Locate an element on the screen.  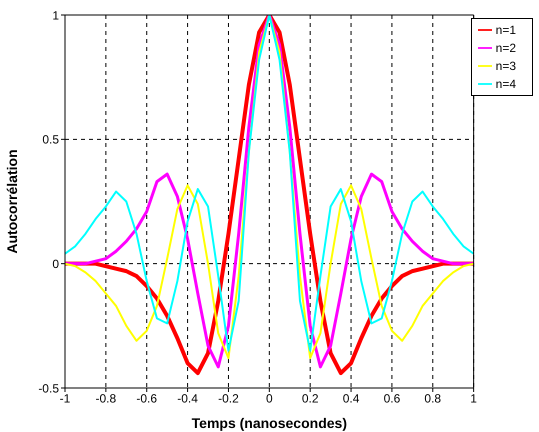
x-tick-label: -0.2 is located at coordinates (229, 399).